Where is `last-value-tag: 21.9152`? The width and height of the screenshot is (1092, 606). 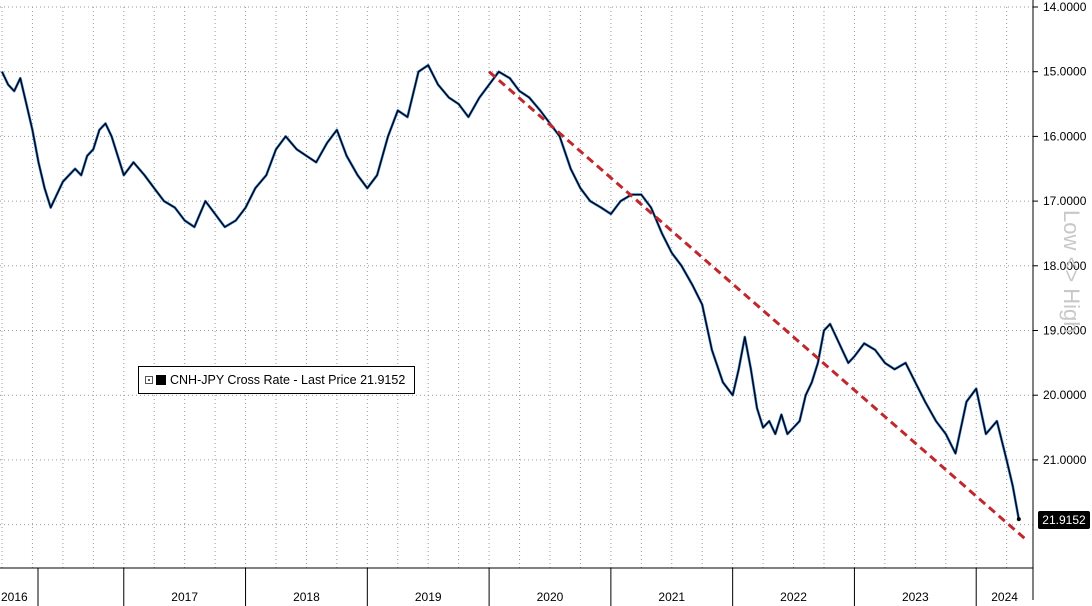 last-value-tag: 21.9152 is located at coordinates (1064, 520).